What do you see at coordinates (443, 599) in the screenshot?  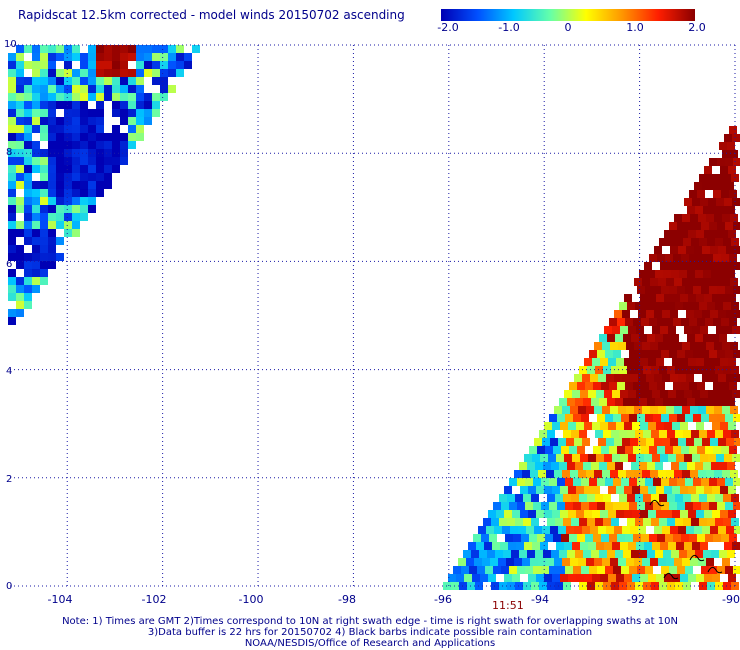 I see `x-tick-label: -96` at bounding box center [443, 599].